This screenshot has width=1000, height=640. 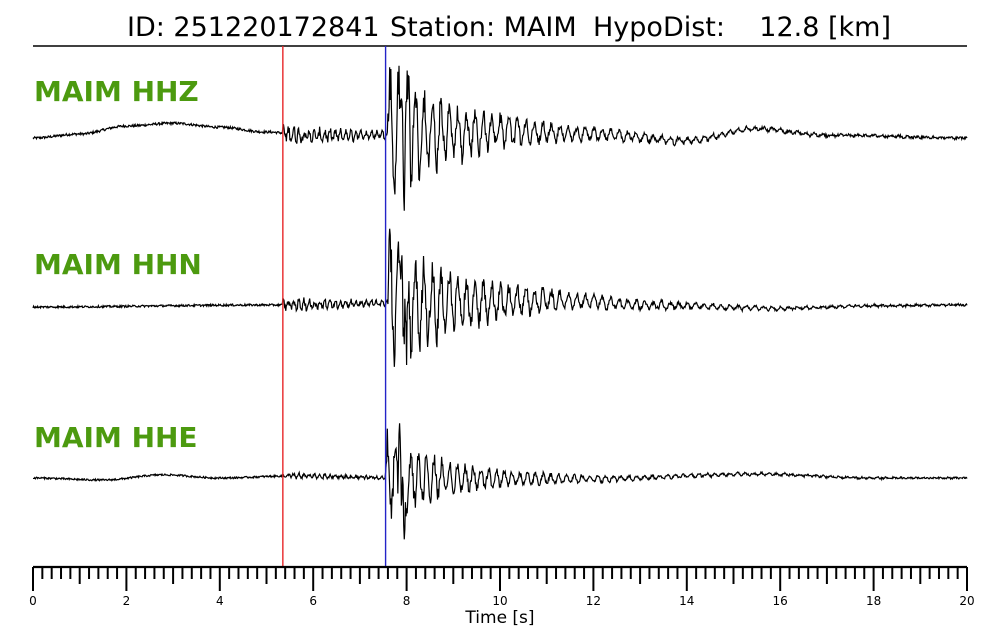 I want to click on channel-label-maim-hhn: MAIM HHN, so click(x=118, y=264).